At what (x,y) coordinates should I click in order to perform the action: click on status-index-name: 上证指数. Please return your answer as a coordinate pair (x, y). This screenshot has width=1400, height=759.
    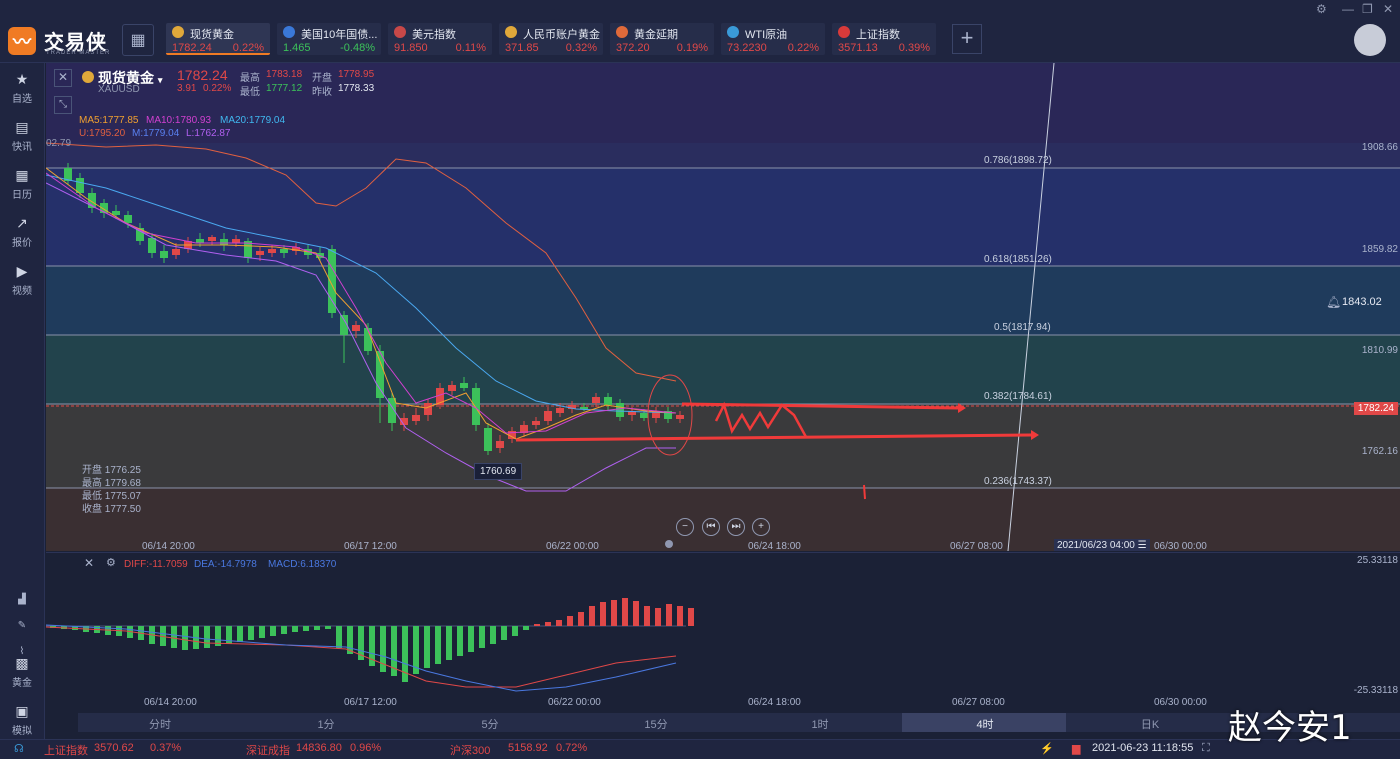
    Looking at the image, I should click on (66, 751).